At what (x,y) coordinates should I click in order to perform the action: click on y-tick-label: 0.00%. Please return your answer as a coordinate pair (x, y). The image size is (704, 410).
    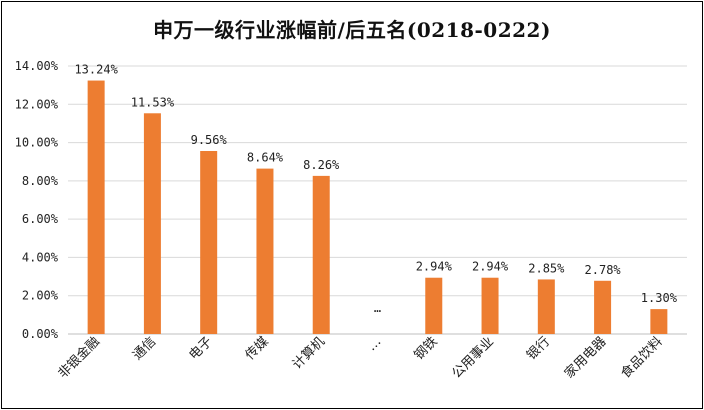
    Looking at the image, I should click on (40, 334).